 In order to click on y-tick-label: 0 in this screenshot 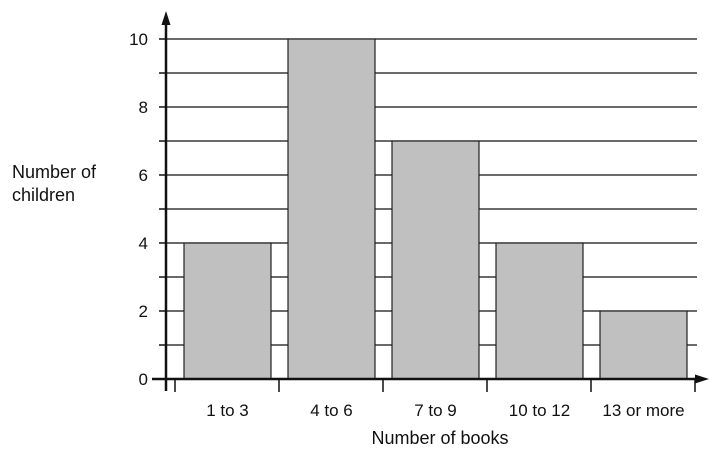, I will do `click(143, 379)`.